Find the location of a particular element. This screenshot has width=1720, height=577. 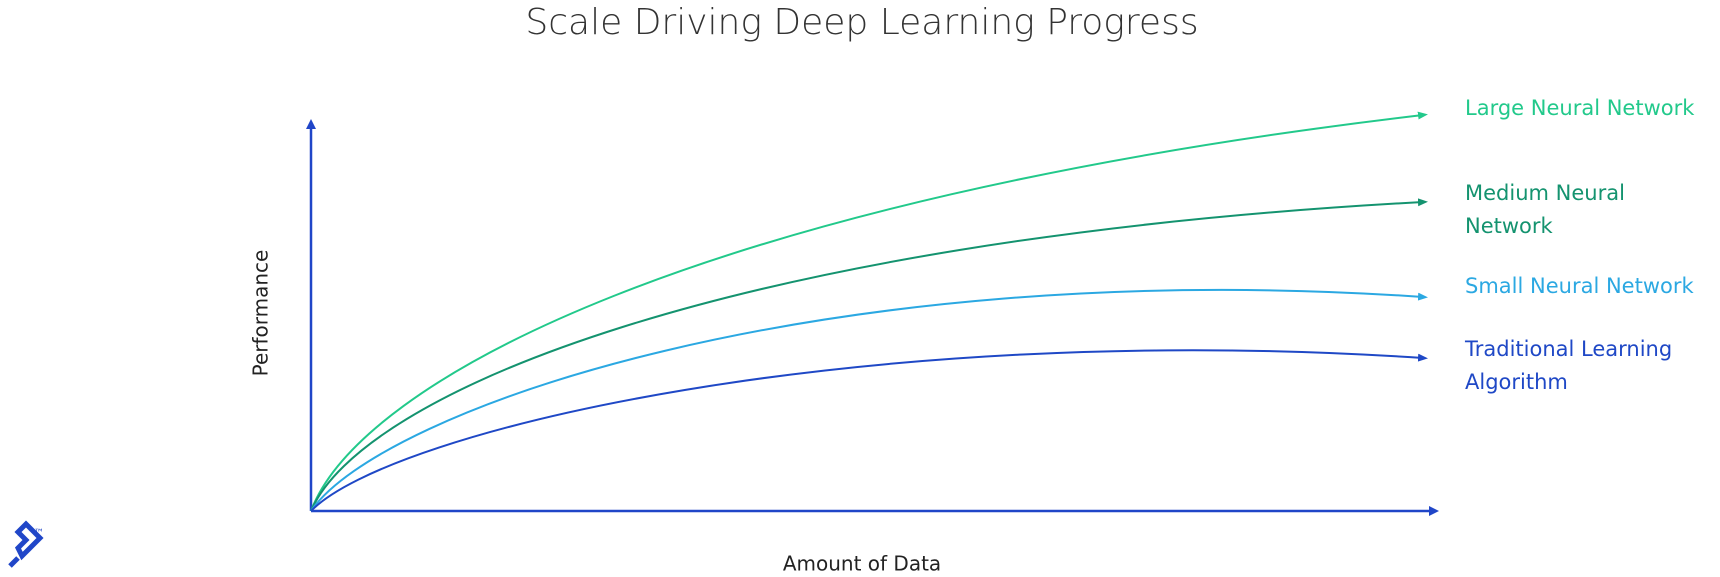

svg-text: ™ is located at coordinates (39, 533).